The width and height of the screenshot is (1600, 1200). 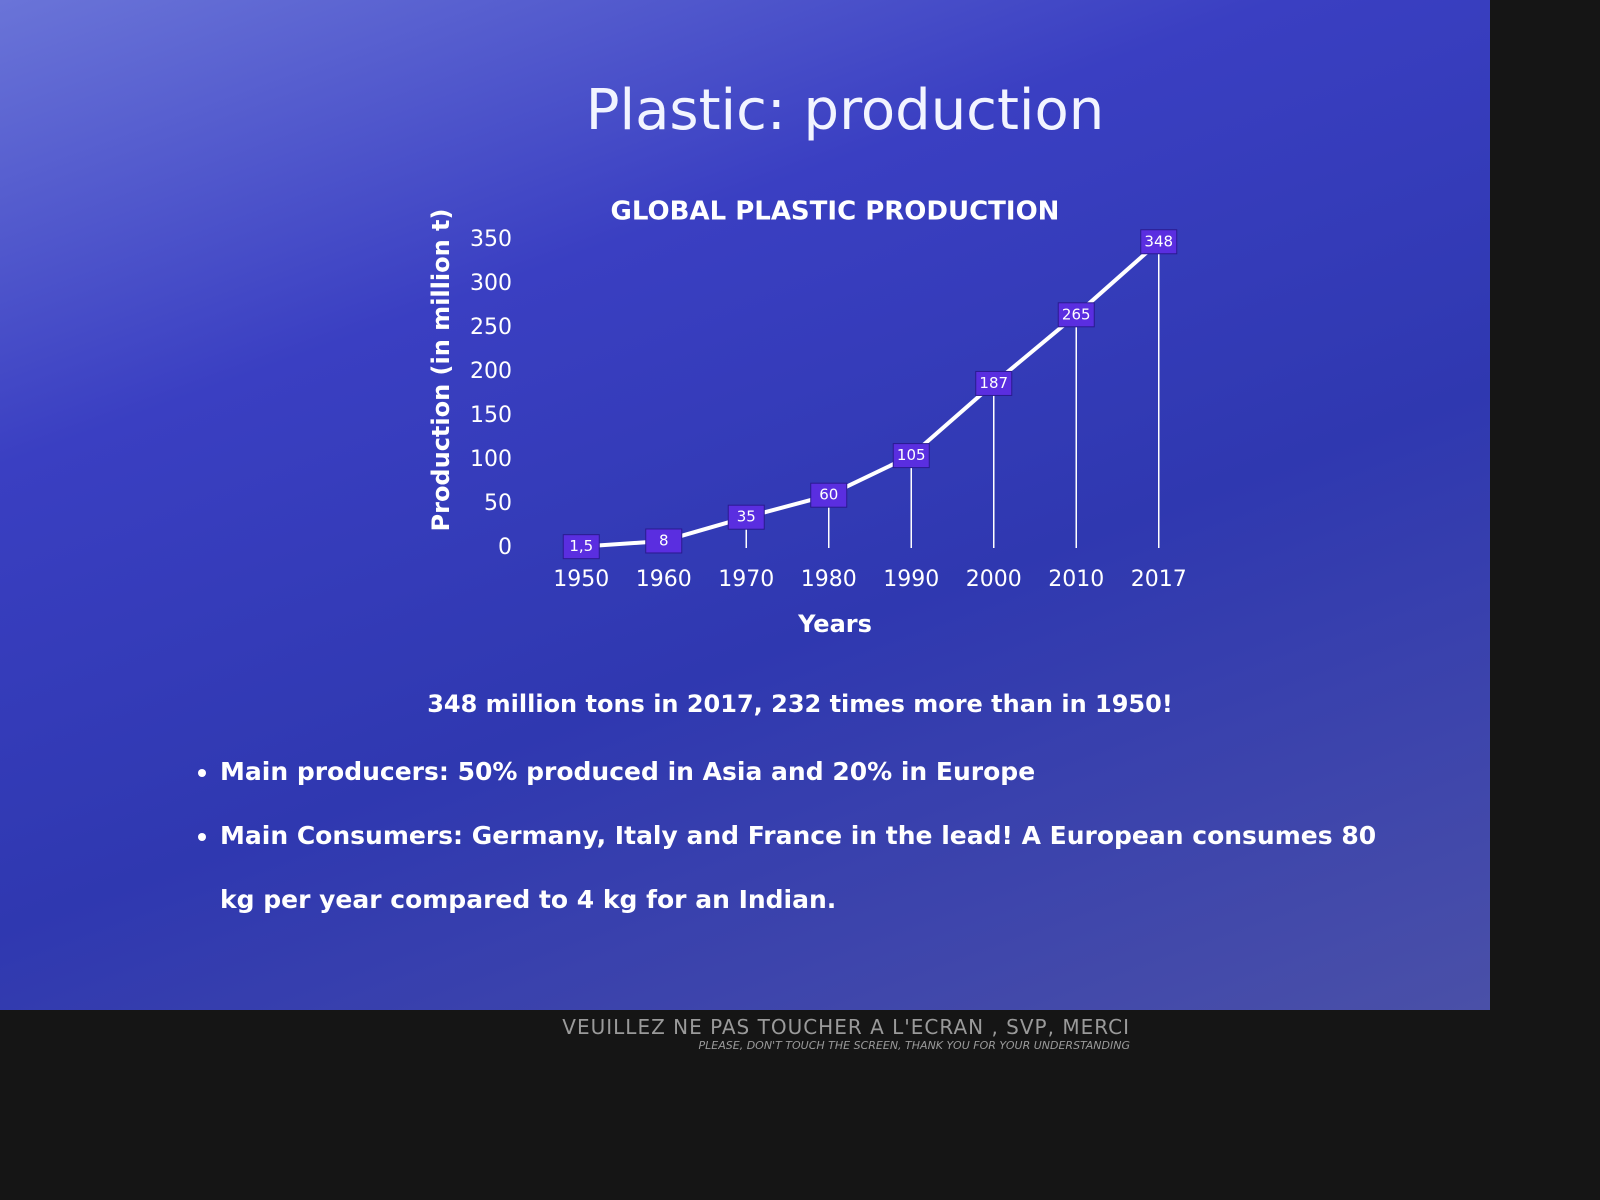 I want to click on y-tick-label: 250, so click(x=491, y=327).